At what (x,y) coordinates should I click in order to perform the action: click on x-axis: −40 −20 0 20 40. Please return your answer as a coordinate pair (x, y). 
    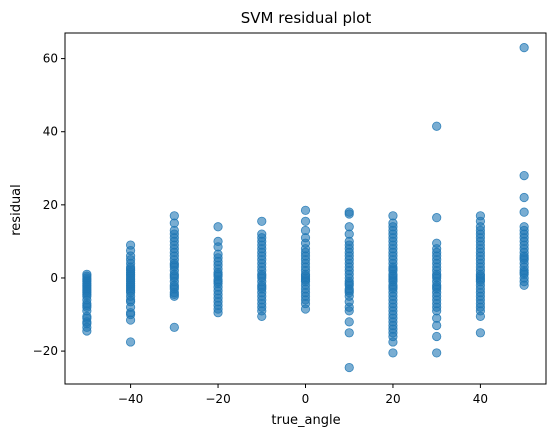
    Looking at the image, I should click on (303, 395).